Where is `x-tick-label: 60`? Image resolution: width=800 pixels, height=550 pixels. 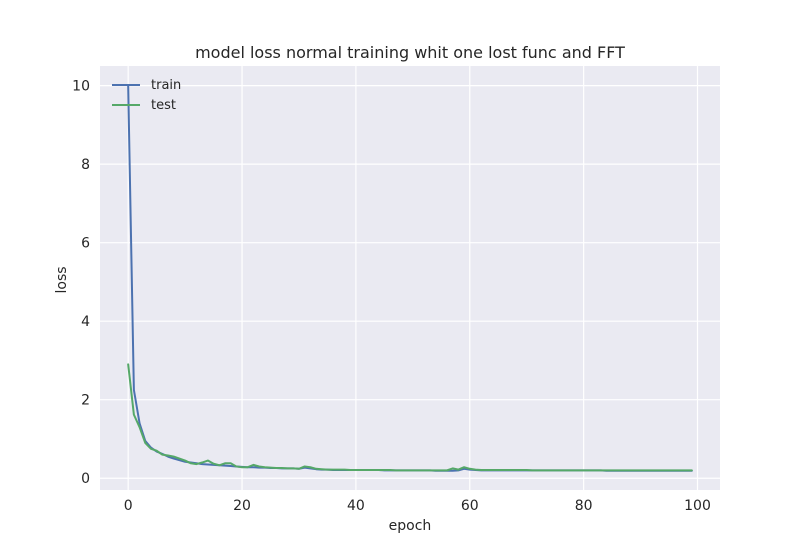
x-tick-label: 60 is located at coordinates (470, 506).